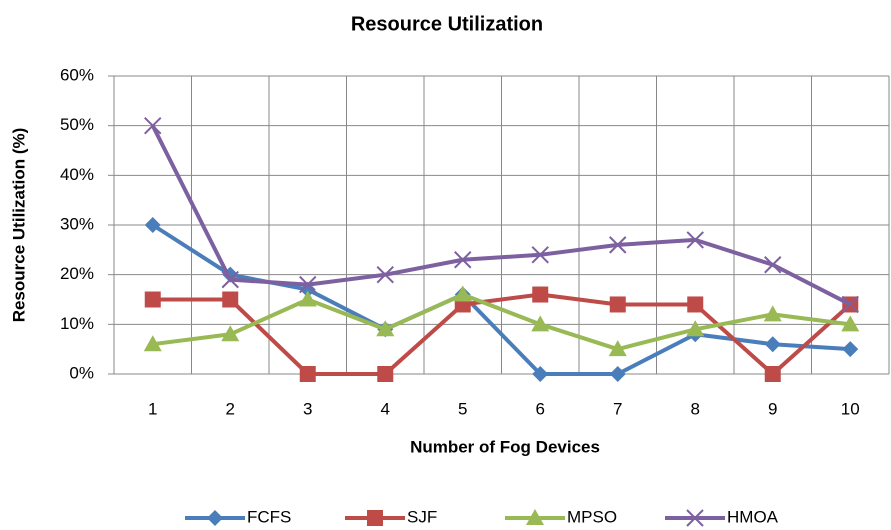 Image resolution: width=891 pixels, height=530 pixels. I want to click on x-tick-label: 3, so click(307, 408).